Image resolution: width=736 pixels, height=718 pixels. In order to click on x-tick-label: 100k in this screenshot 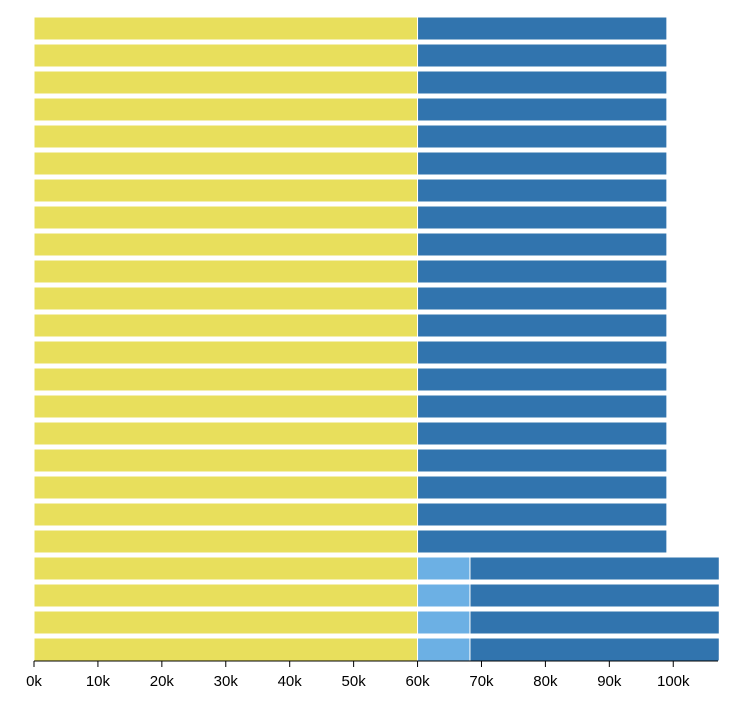, I will do `click(673, 681)`.